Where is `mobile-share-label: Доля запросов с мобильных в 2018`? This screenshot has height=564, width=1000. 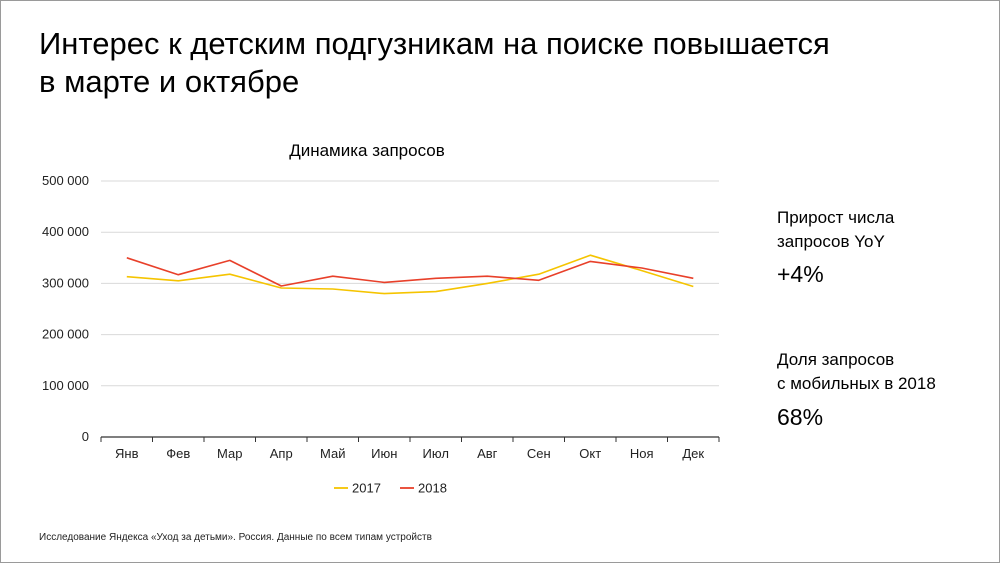
mobile-share-label: Доля запросов с мобильных в 2018 is located at coordinates (877, 372).